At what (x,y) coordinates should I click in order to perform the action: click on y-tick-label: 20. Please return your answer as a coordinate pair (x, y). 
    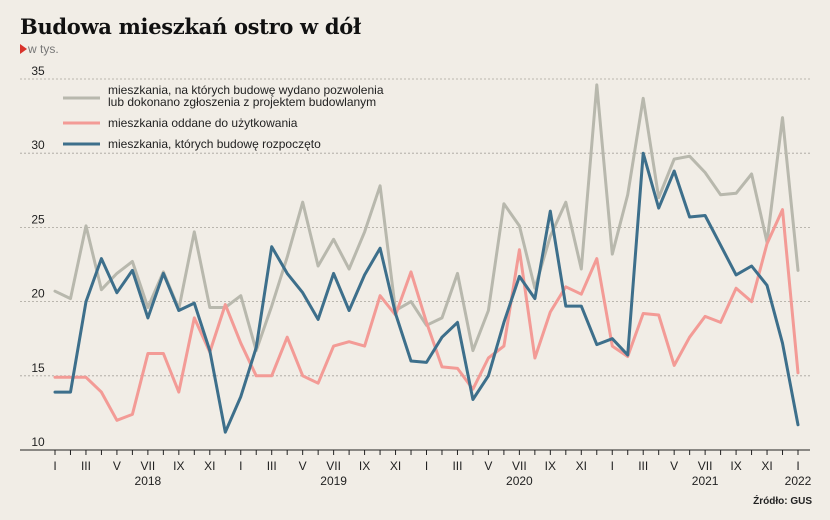
    Looking at the image, I should click on (38, 294).